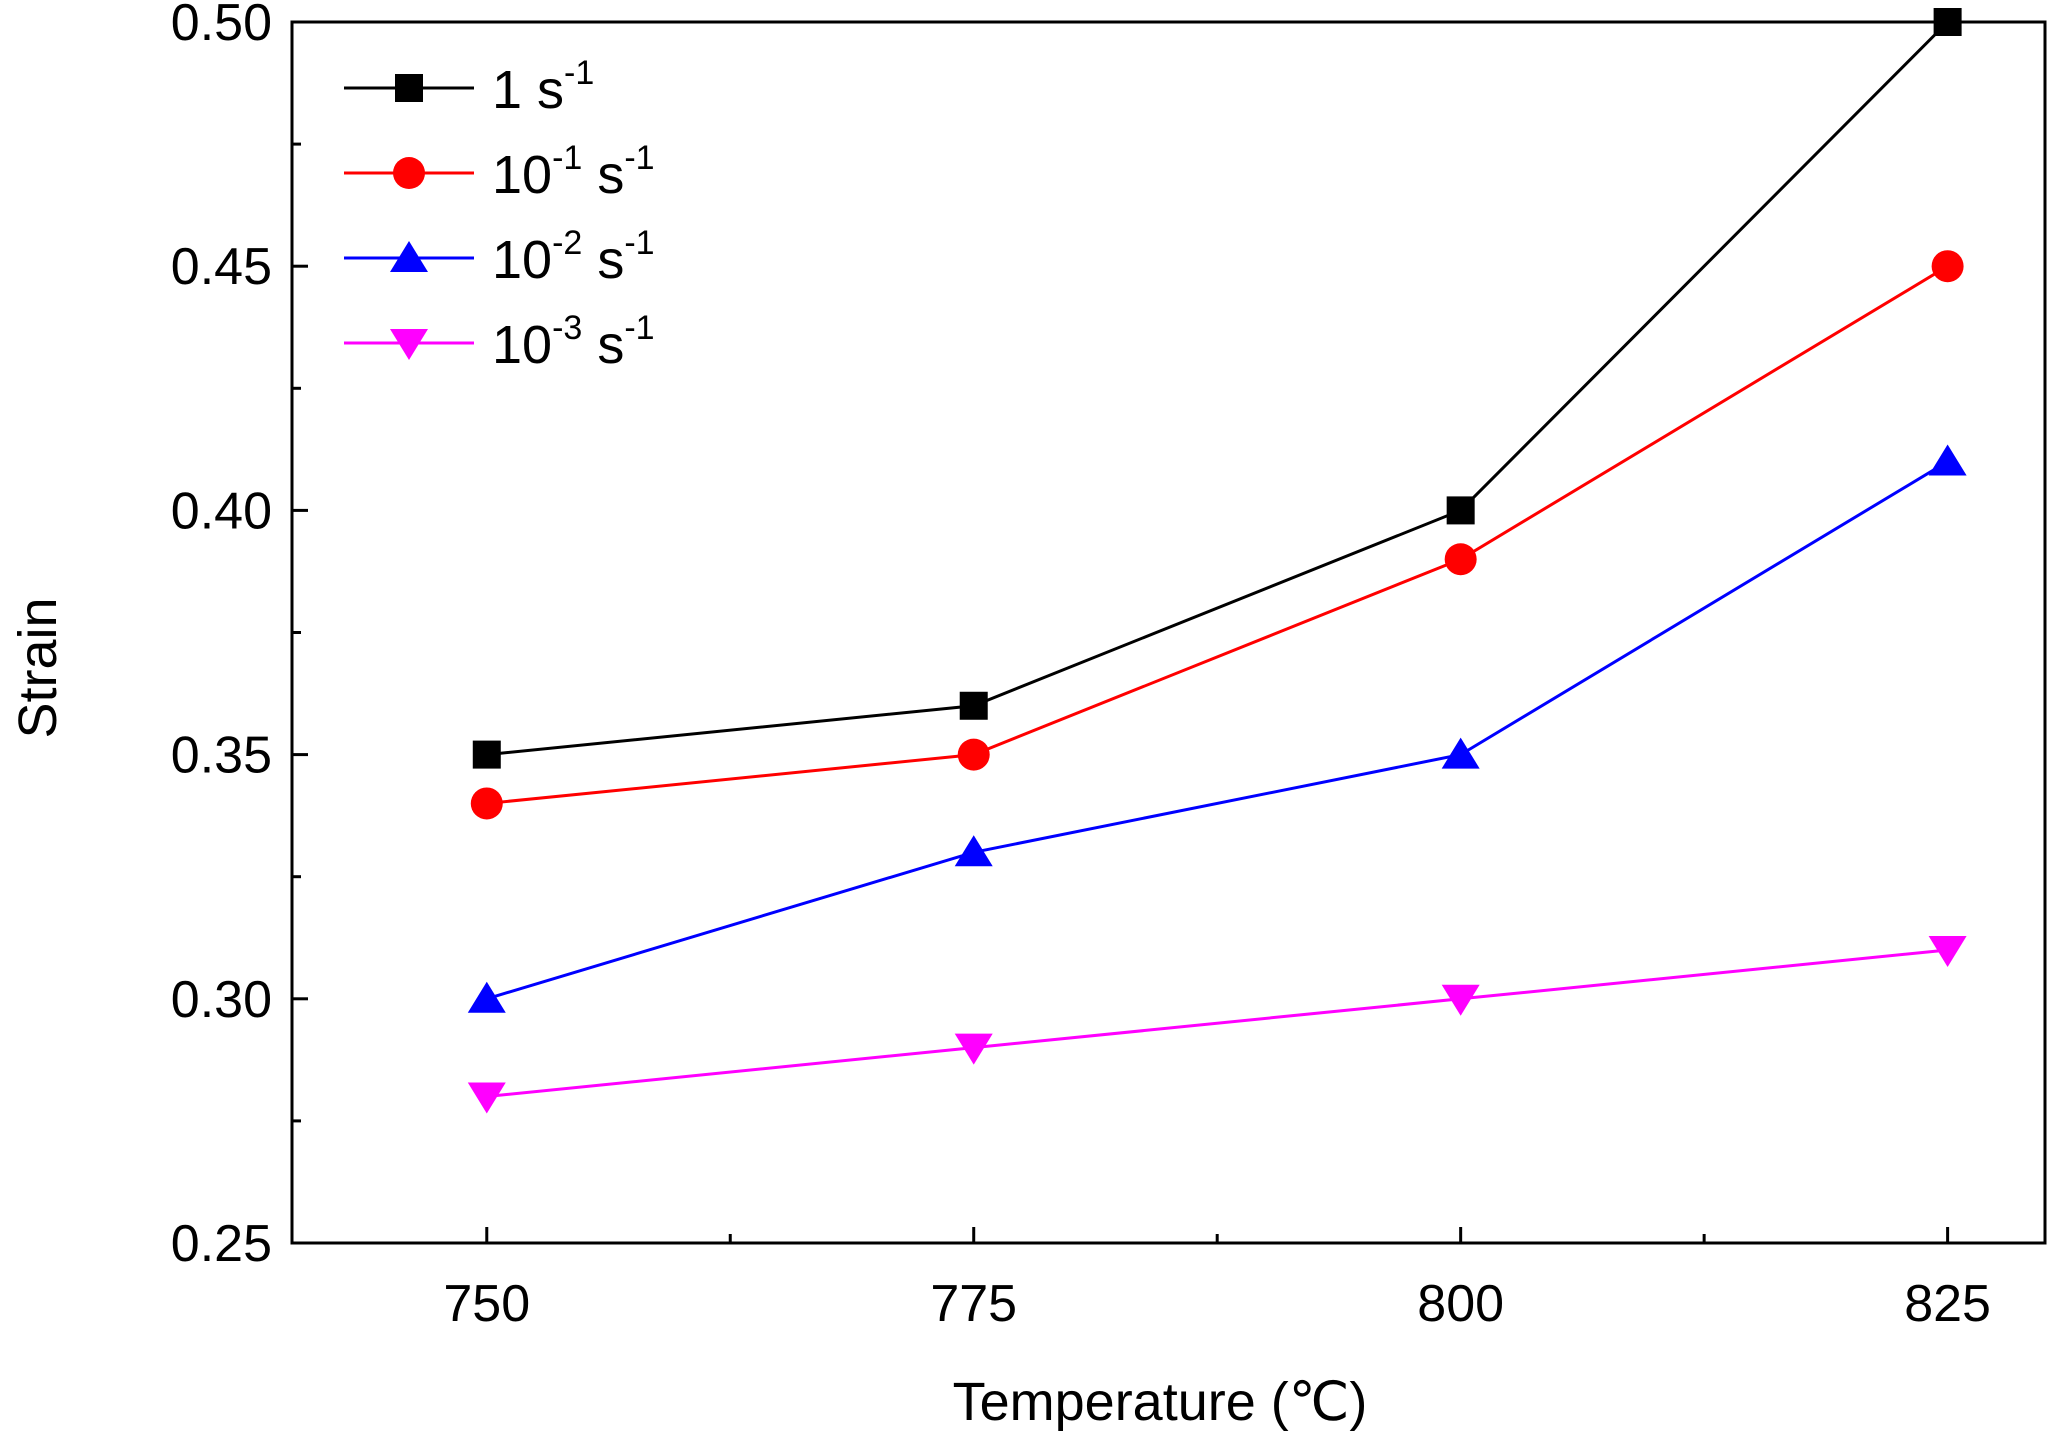 The height and width of the screenshot is (1443, 2058). What do you see at coordinates (221, 267) in the screenshot?
I see `y-tick-label: 0.45` at bounding box center [221, 267].